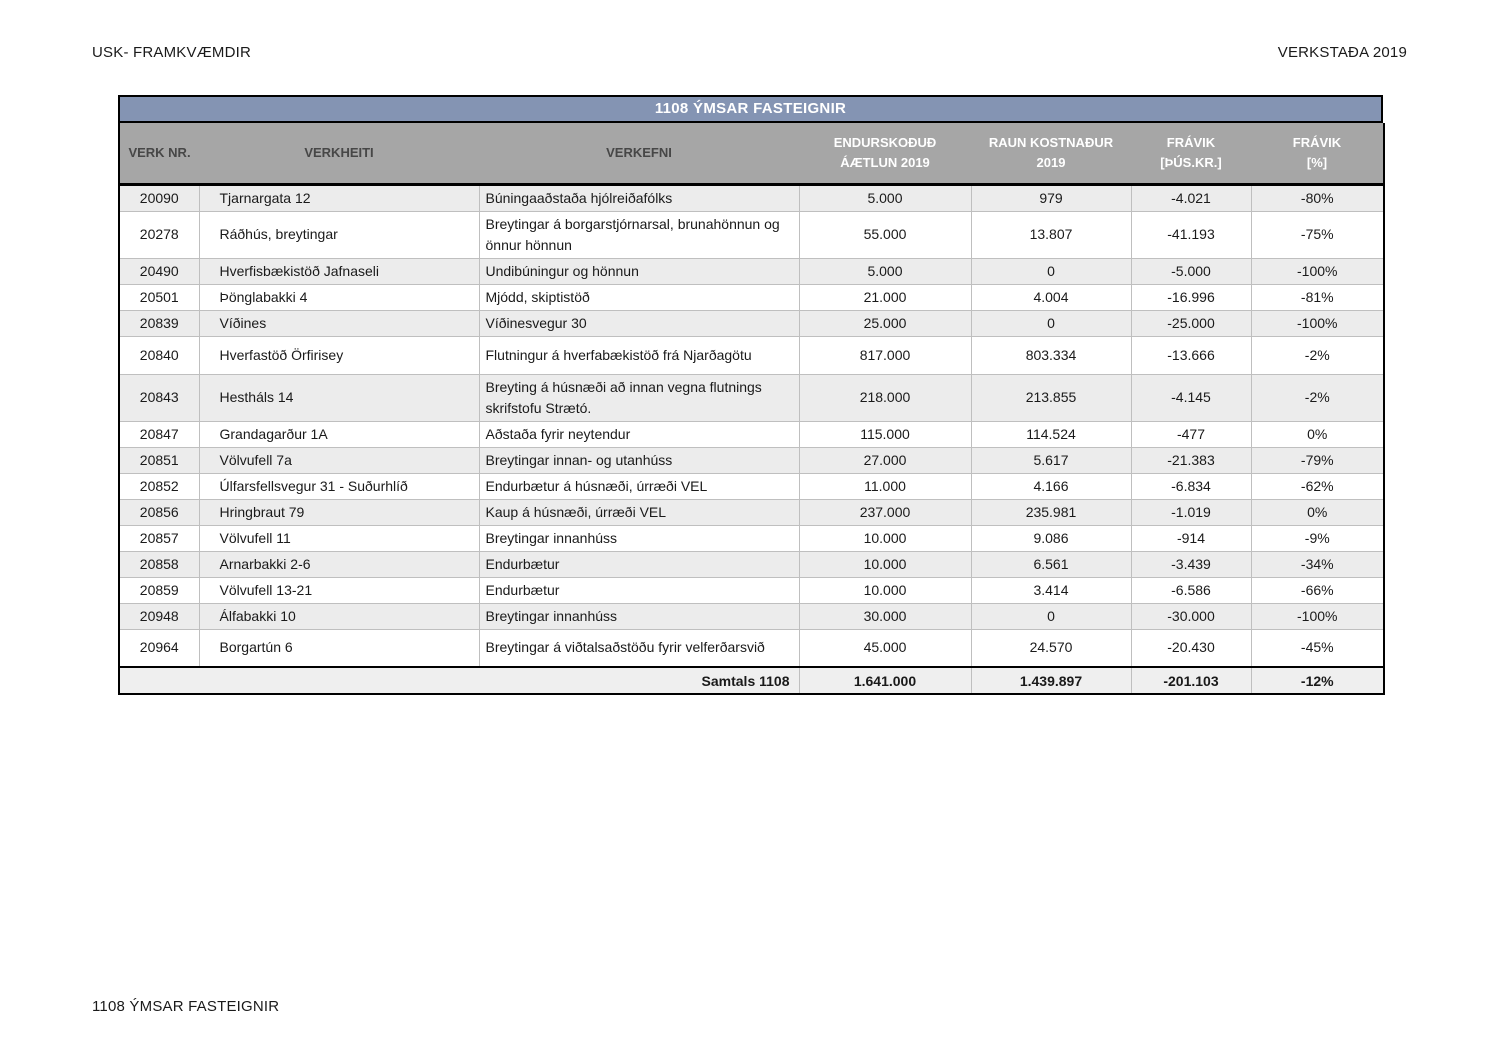 This screenshot has height=1061, width=1500. Describe the element at coordinates (159, 563) in the screenshot. I see `cell-nr: 20858` at that location.